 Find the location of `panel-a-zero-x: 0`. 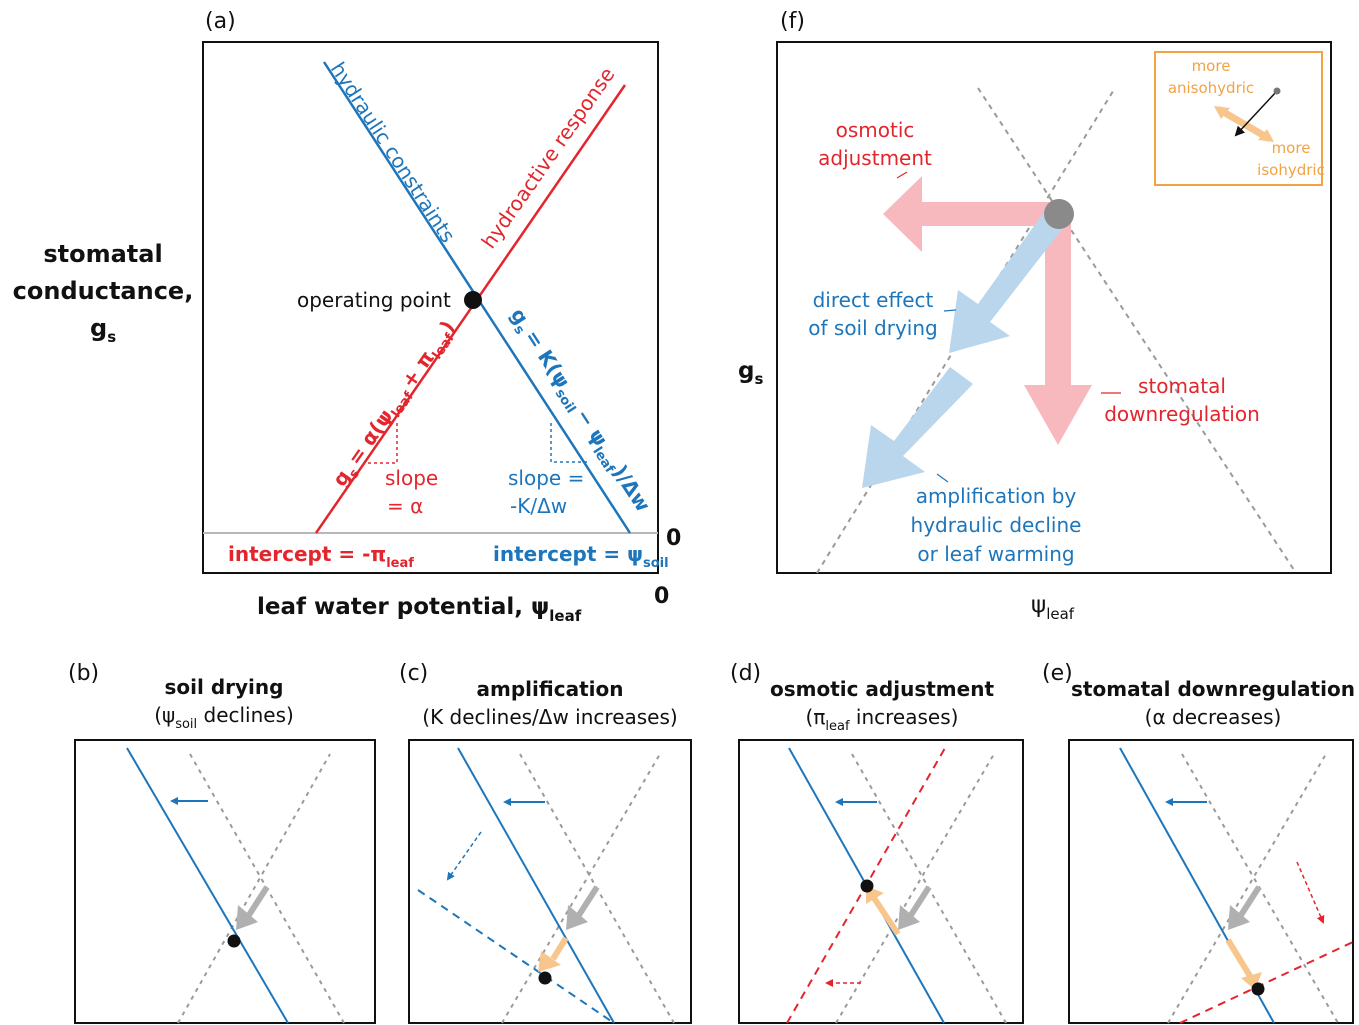

panel-a-zero-x: 0 is located at coordinates (661, 596).